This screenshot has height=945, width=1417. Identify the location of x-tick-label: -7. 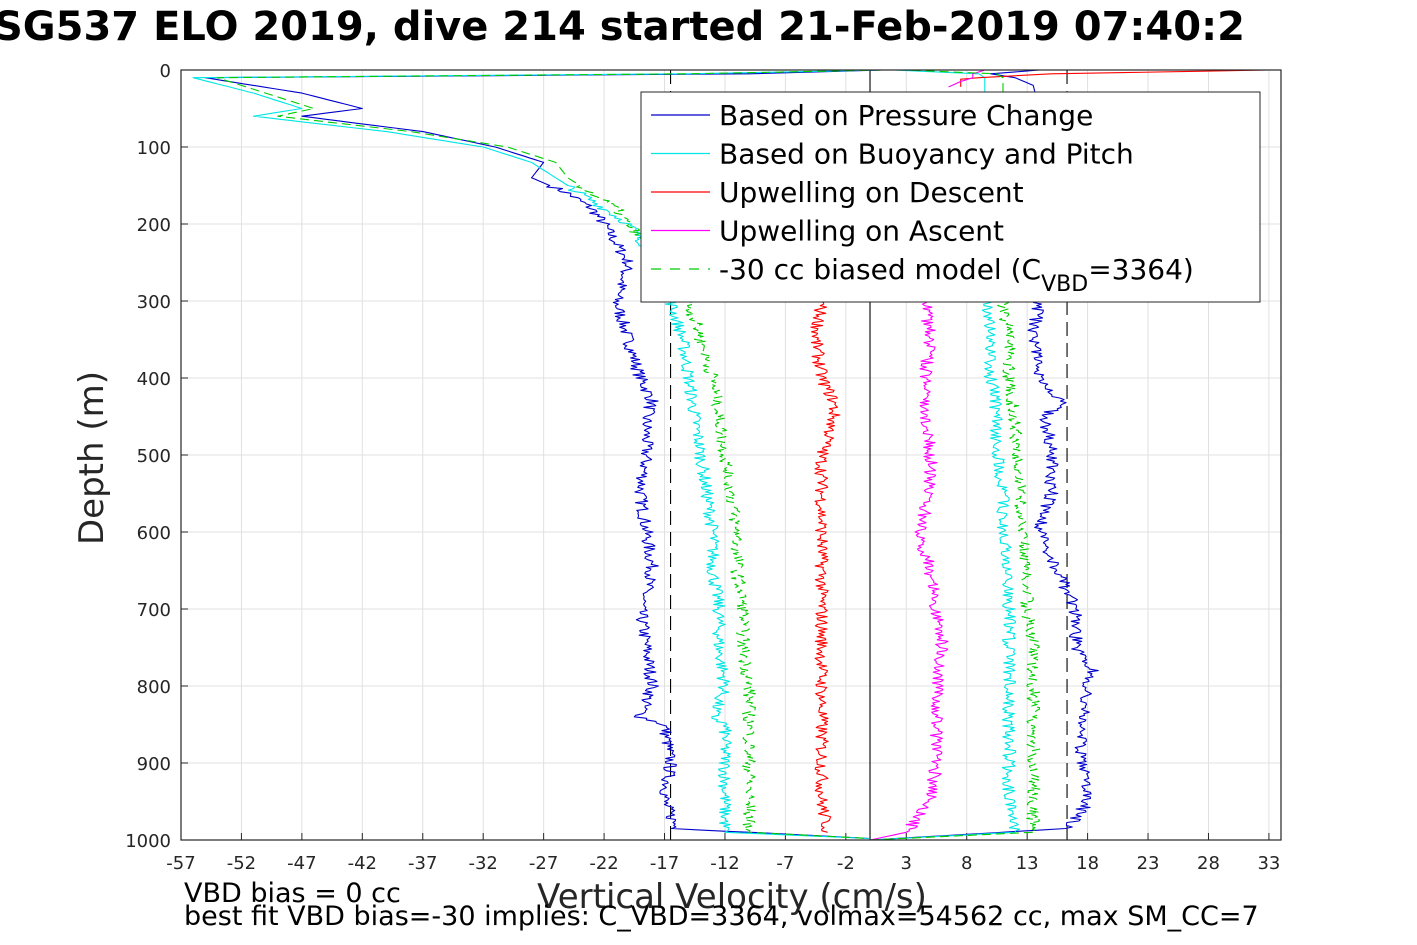
(785, 863).